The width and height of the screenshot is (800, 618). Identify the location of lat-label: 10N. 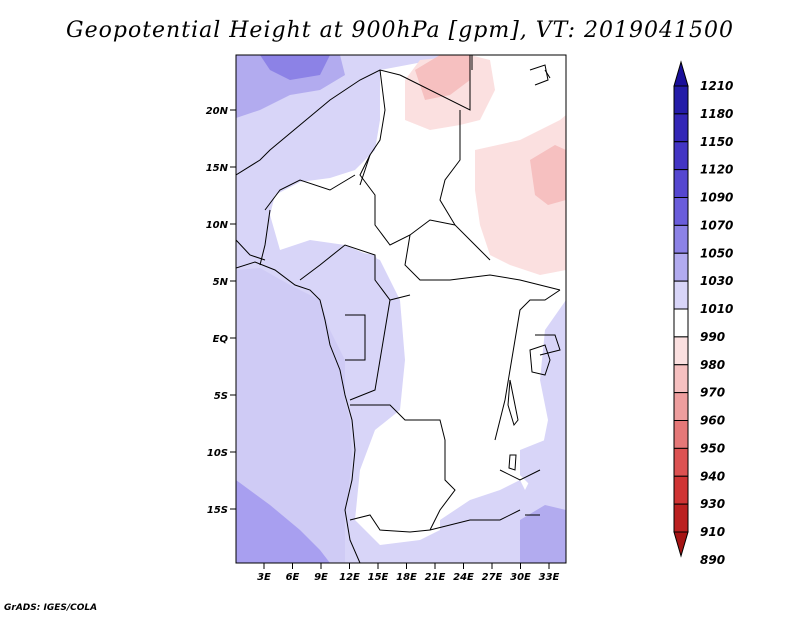
(217, 225).